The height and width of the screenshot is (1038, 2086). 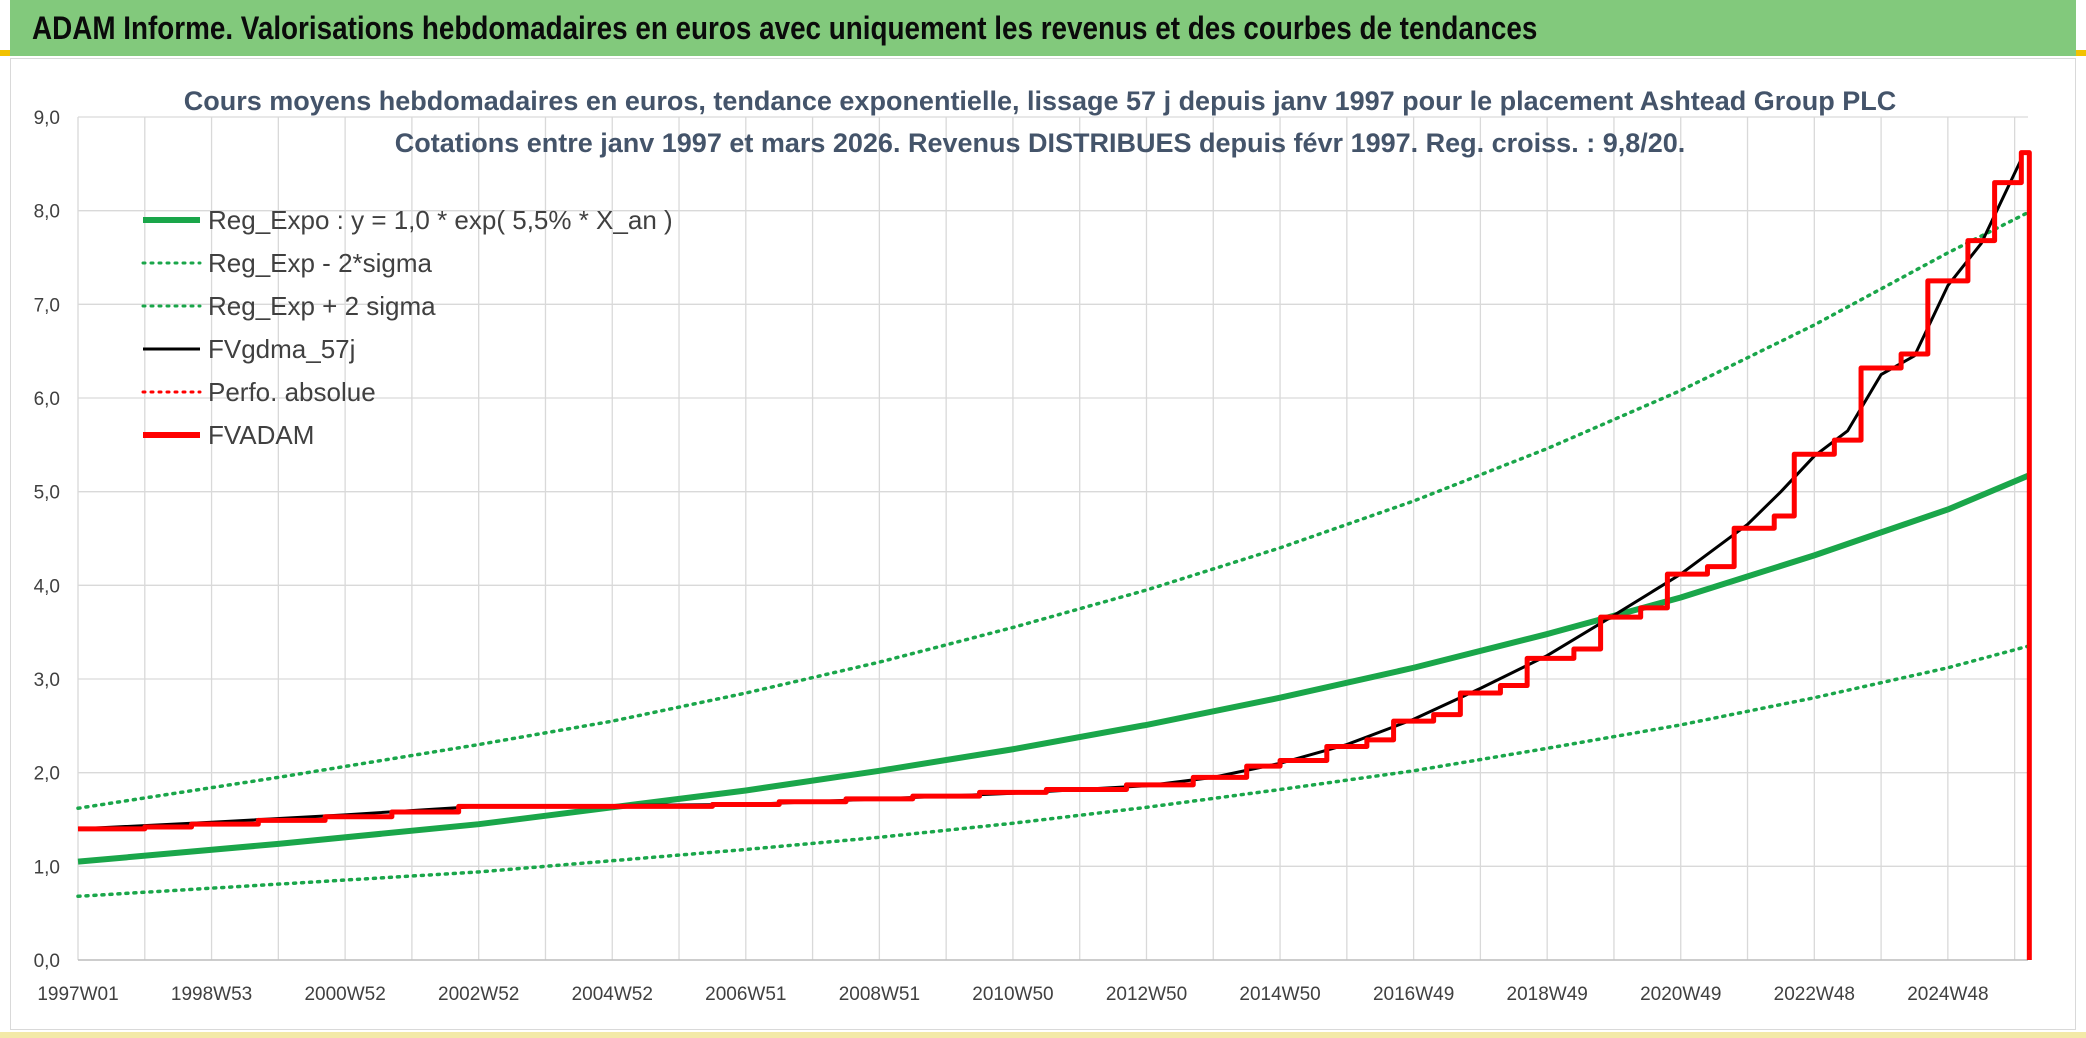 What do you see at coordinates (1947, 994) in the screenshot?
I see `x-tick-label: 2024W48` at bounding box center [1947, 994].